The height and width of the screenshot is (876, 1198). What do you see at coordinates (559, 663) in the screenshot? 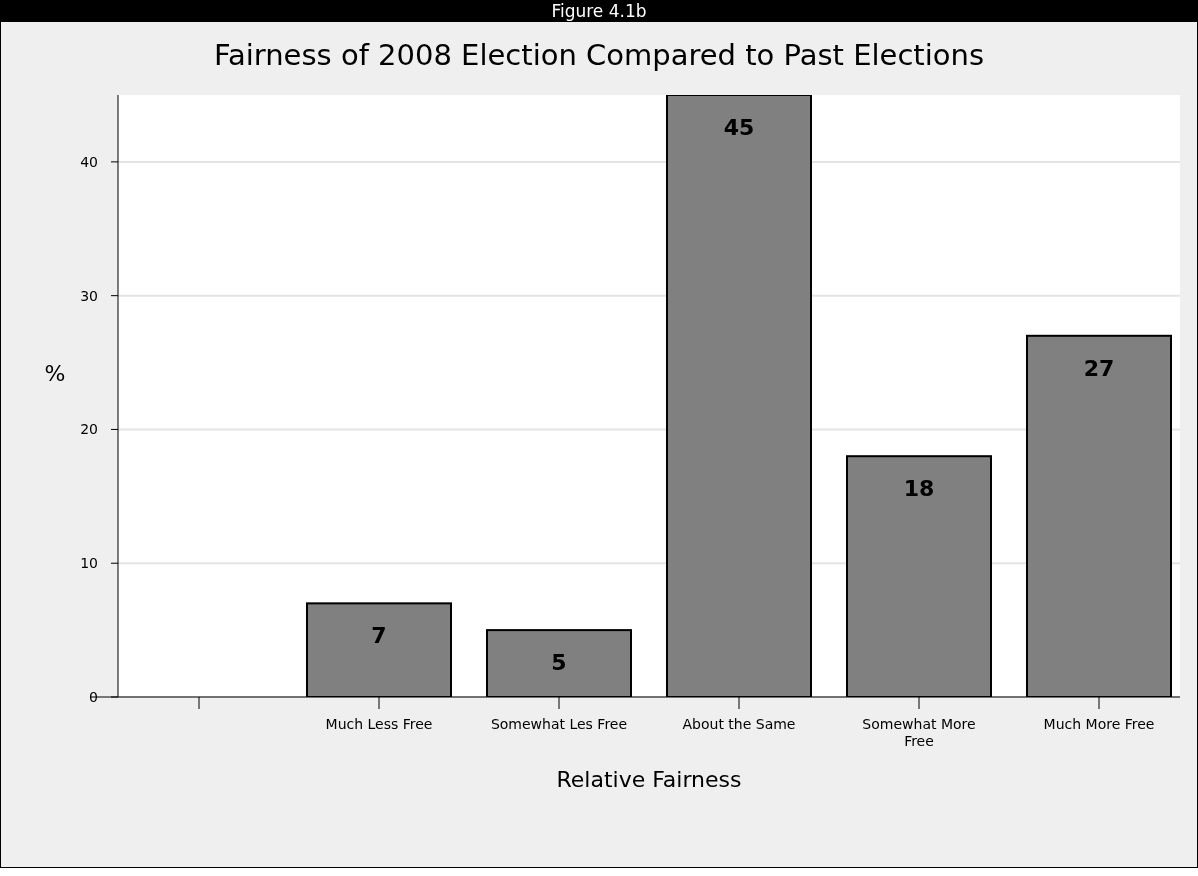
I see `data-label: 5` at bounding box center [559, 663].